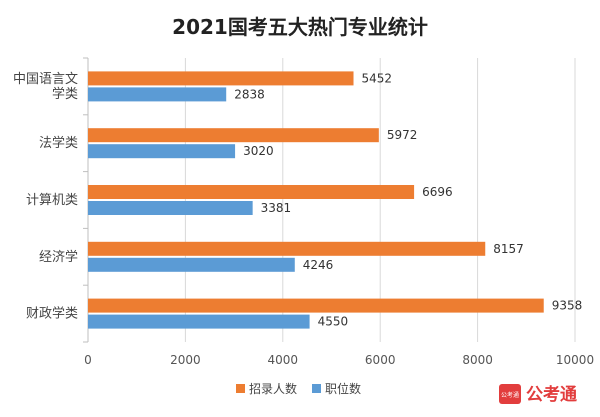  What do you see at coordinates (567, 306) in the screenshot?
I see `data-label: 9358` at bounding box center [567, 306].